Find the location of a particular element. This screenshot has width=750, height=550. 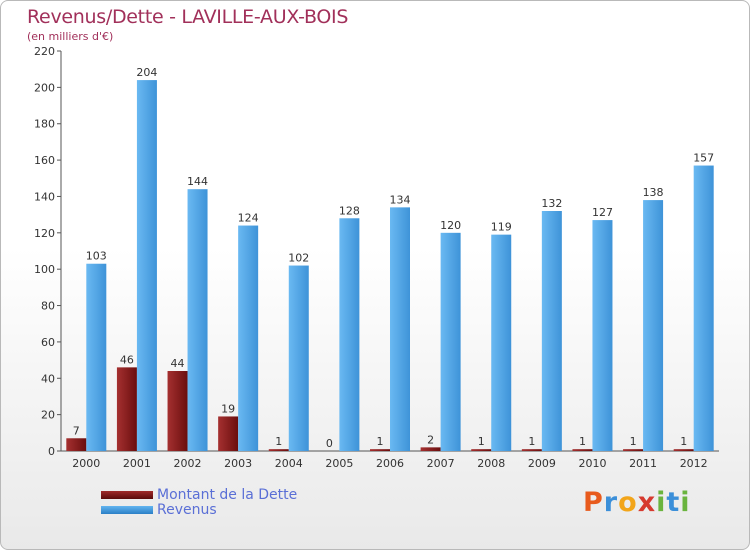

legend-item-dette: Montant de la Dette is located at coordinates (199, 495).